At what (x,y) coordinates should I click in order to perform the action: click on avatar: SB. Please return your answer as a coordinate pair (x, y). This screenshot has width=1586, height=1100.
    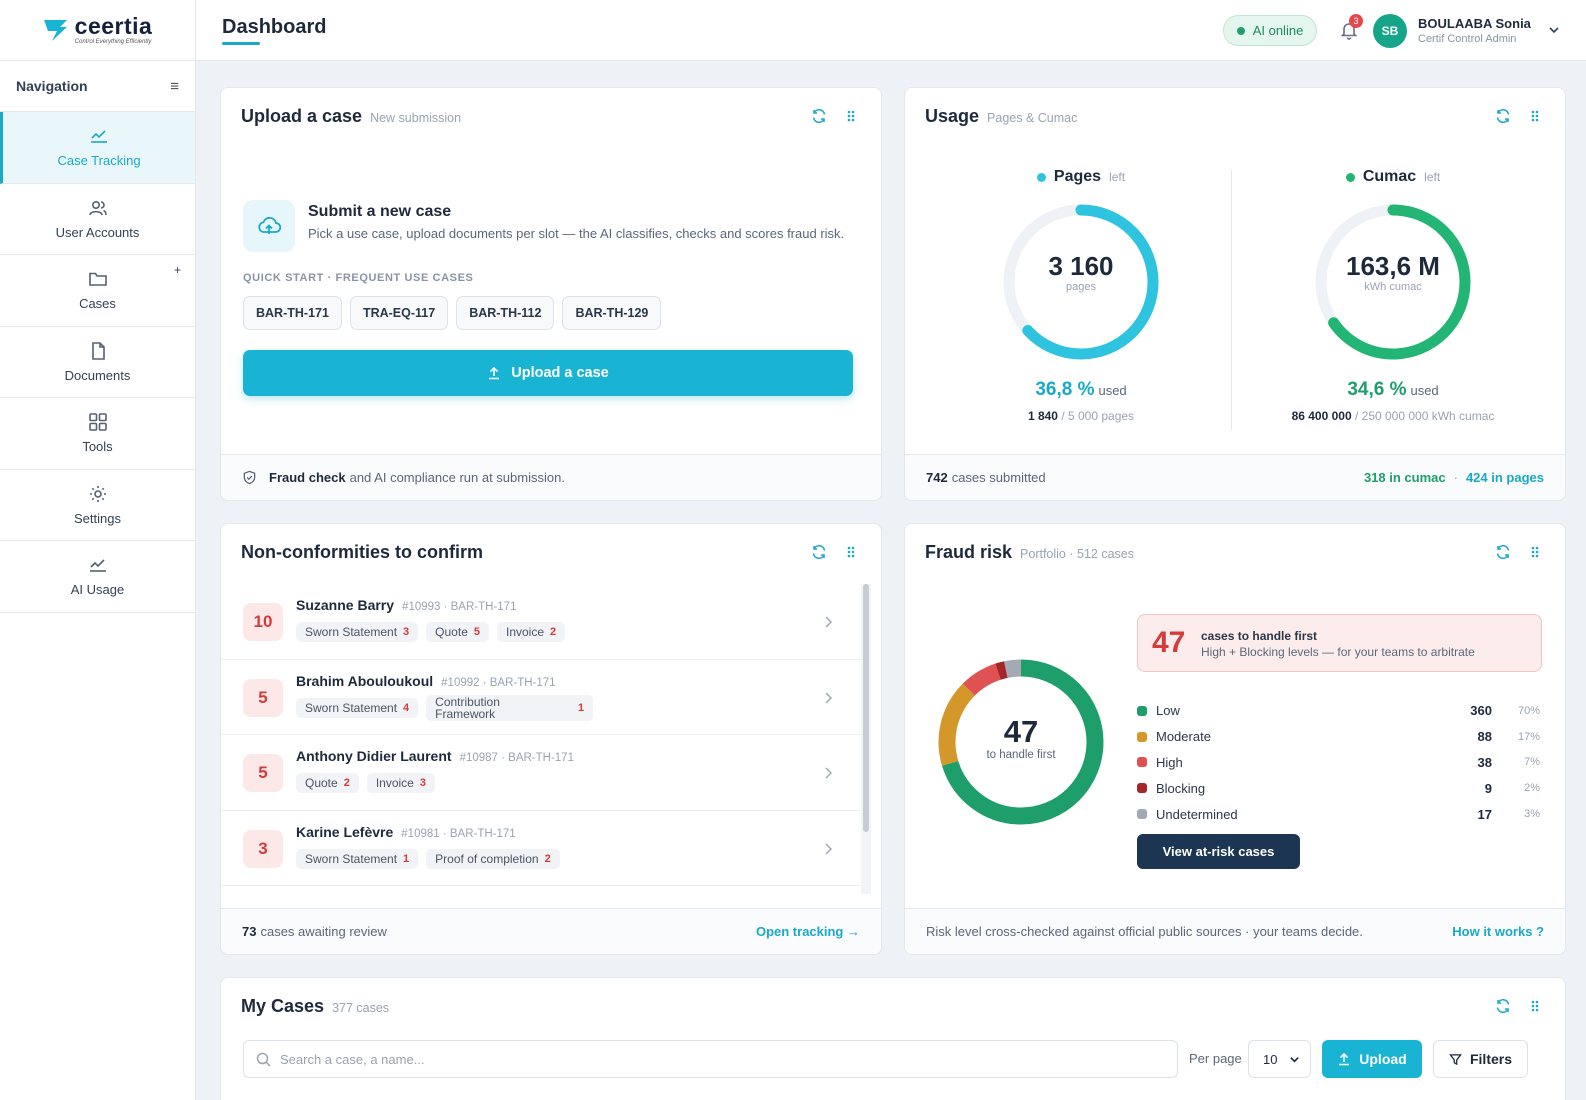
    Looking at the image, I should click on (1390, 31).